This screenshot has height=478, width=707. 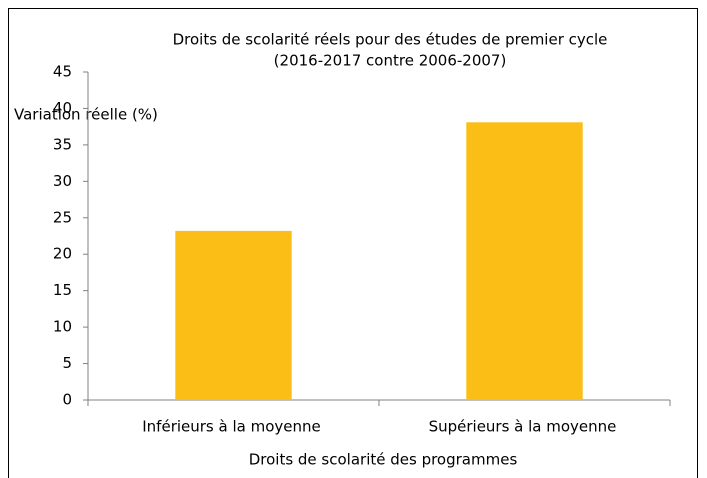 What do you see at coordinates (86, 115) in the screenshot?
I see `y-axis-label: Variation réelle (%)` at bounding box center [86, 115].